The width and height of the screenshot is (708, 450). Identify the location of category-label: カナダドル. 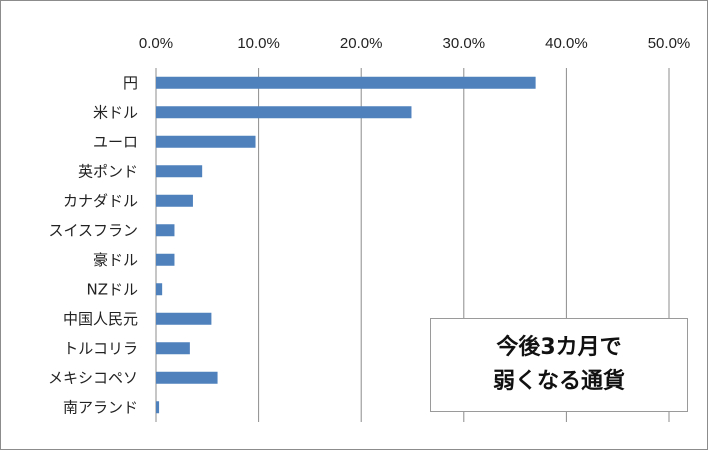
(100, 201).